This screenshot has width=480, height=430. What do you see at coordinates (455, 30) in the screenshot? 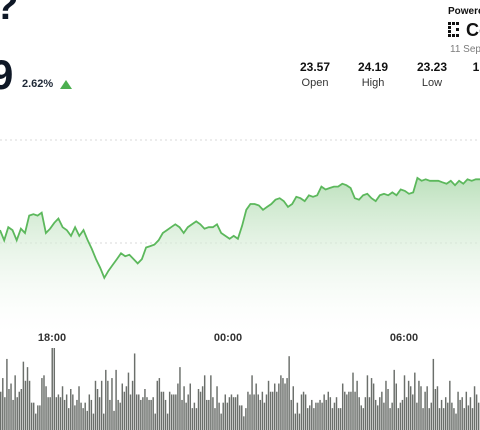
I see `brand-logo-icon` at bounding box center [455, 30].